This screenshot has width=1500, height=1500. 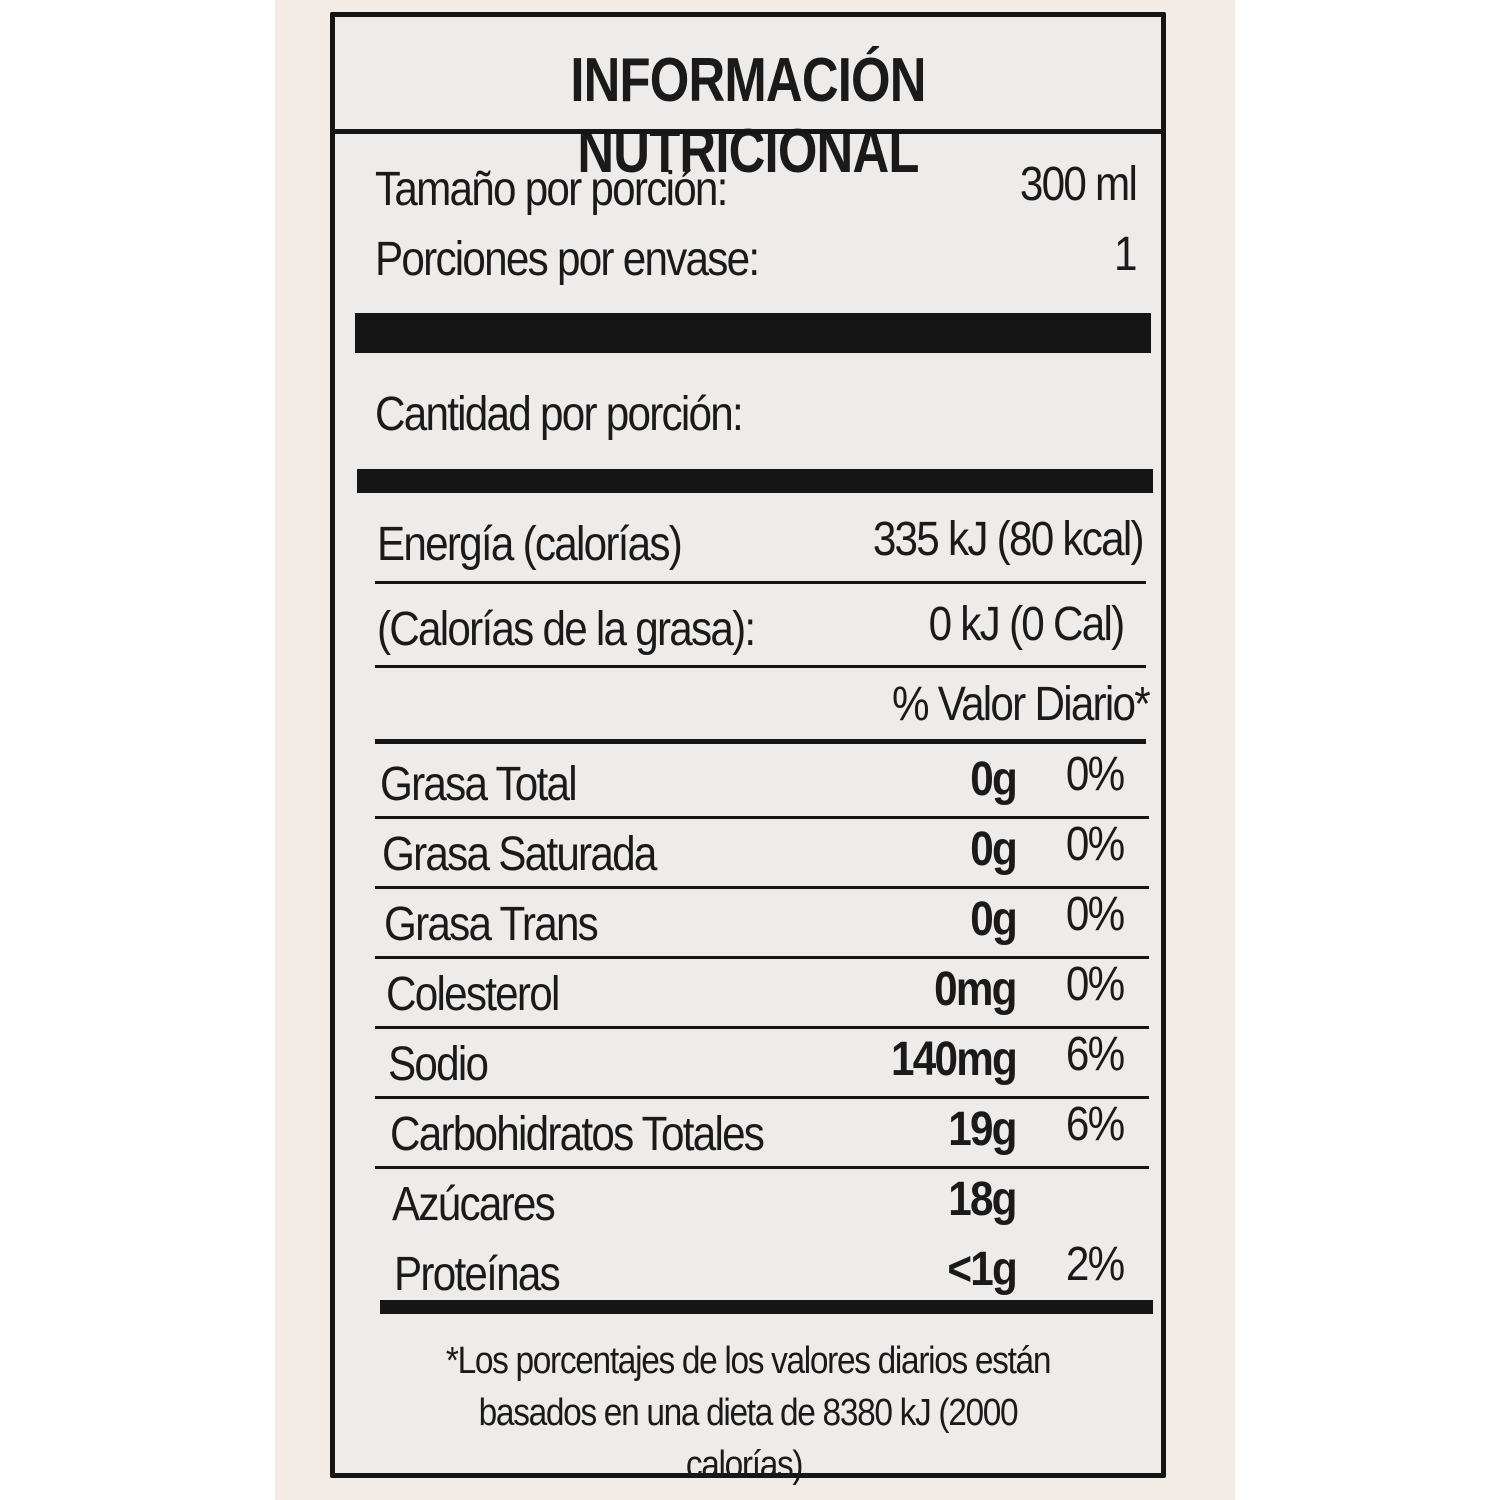 I want to click on energy-label: Energía (calorías), so click(x=530, y=544).